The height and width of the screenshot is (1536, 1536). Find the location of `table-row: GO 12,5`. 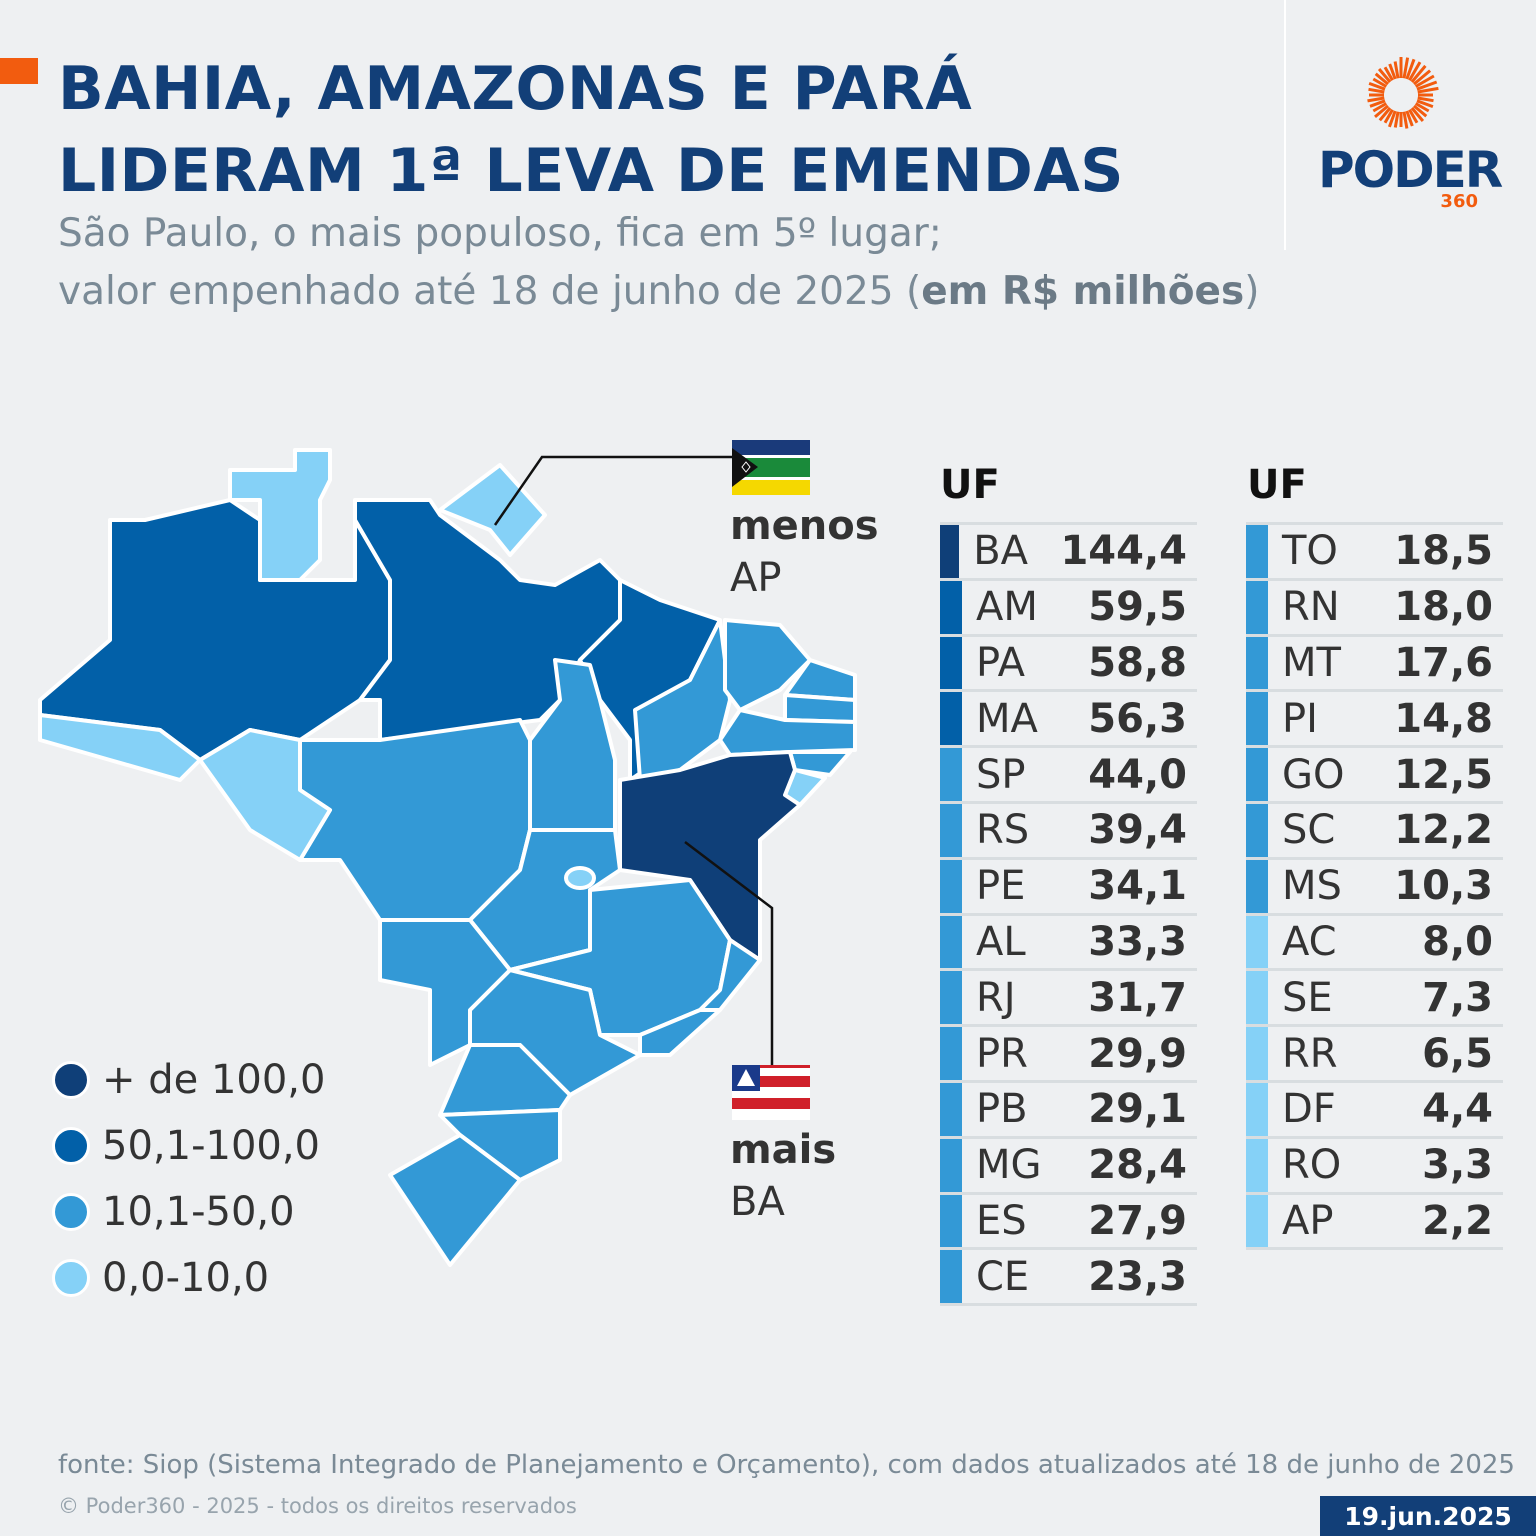

table-row: GO 12,5 is located at coordinates (1374, 776).